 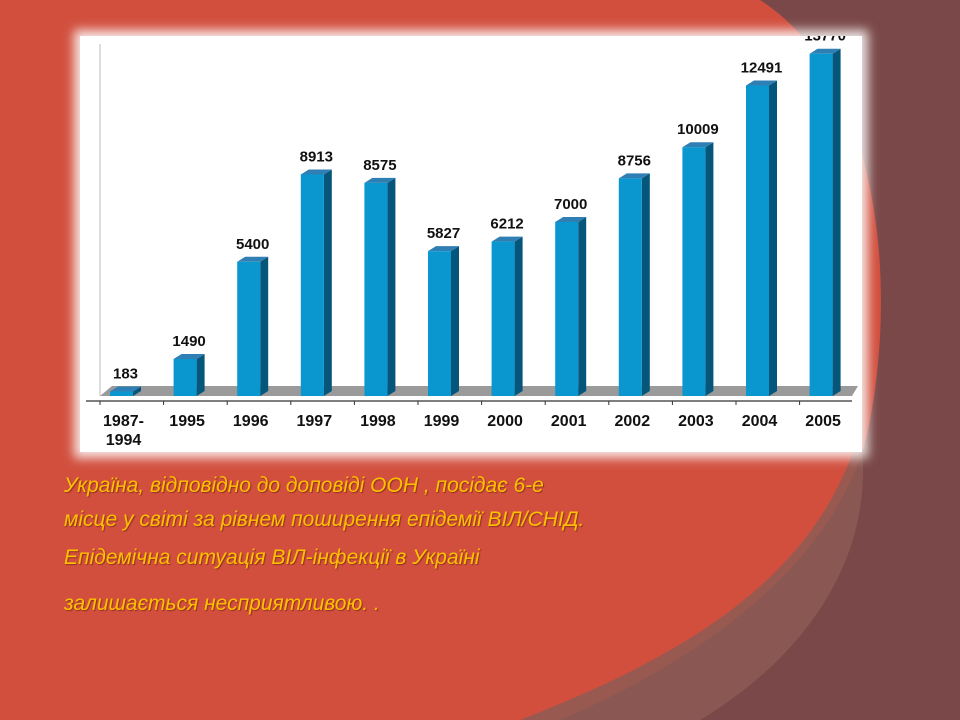 I want to click on x-tick-label: 2003, so click(x=696, y=421).